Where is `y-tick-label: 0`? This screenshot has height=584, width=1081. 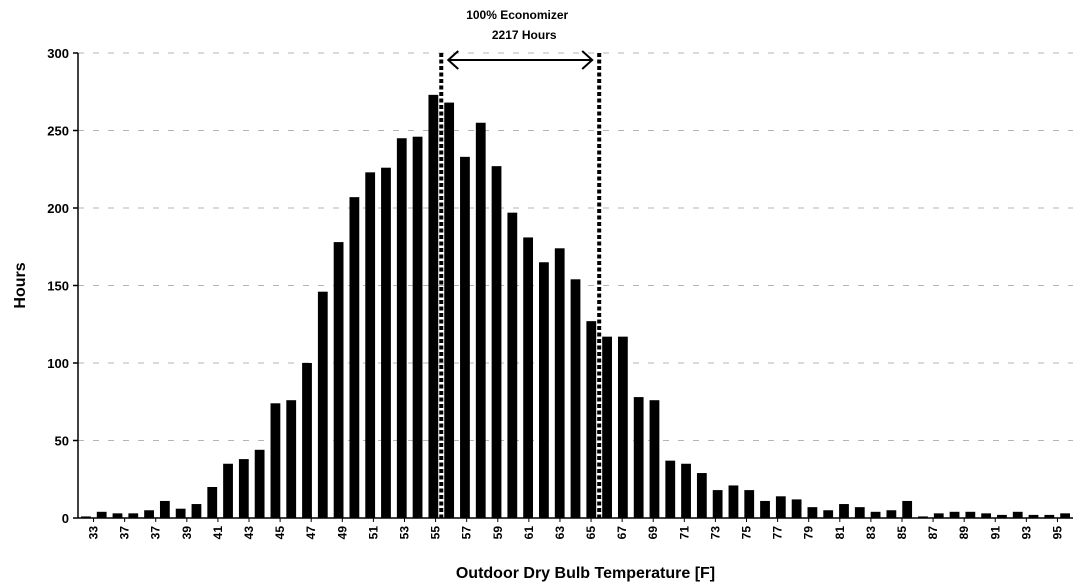 y-tick-label: 0 is located at coordinates (65, 518).